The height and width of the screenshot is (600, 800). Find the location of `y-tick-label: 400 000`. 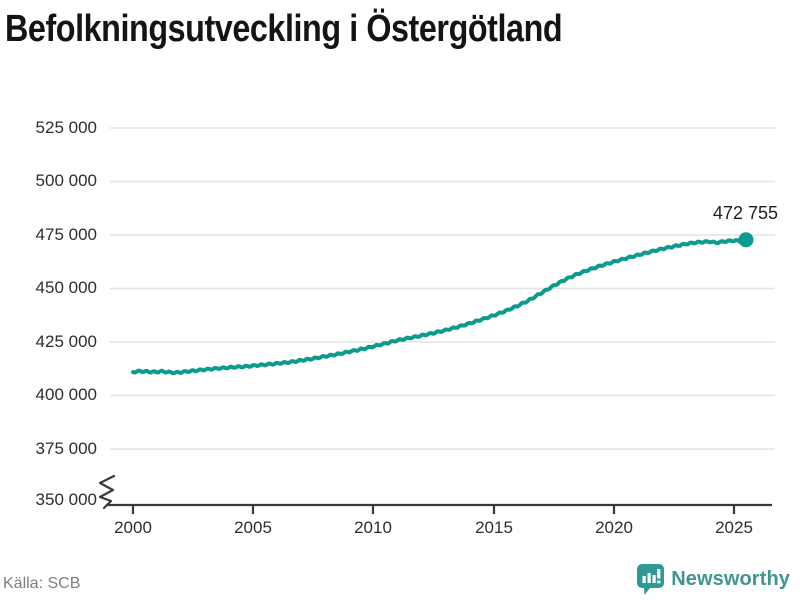

y-tick-label: 400 000 is located at coordinates (66, 394).